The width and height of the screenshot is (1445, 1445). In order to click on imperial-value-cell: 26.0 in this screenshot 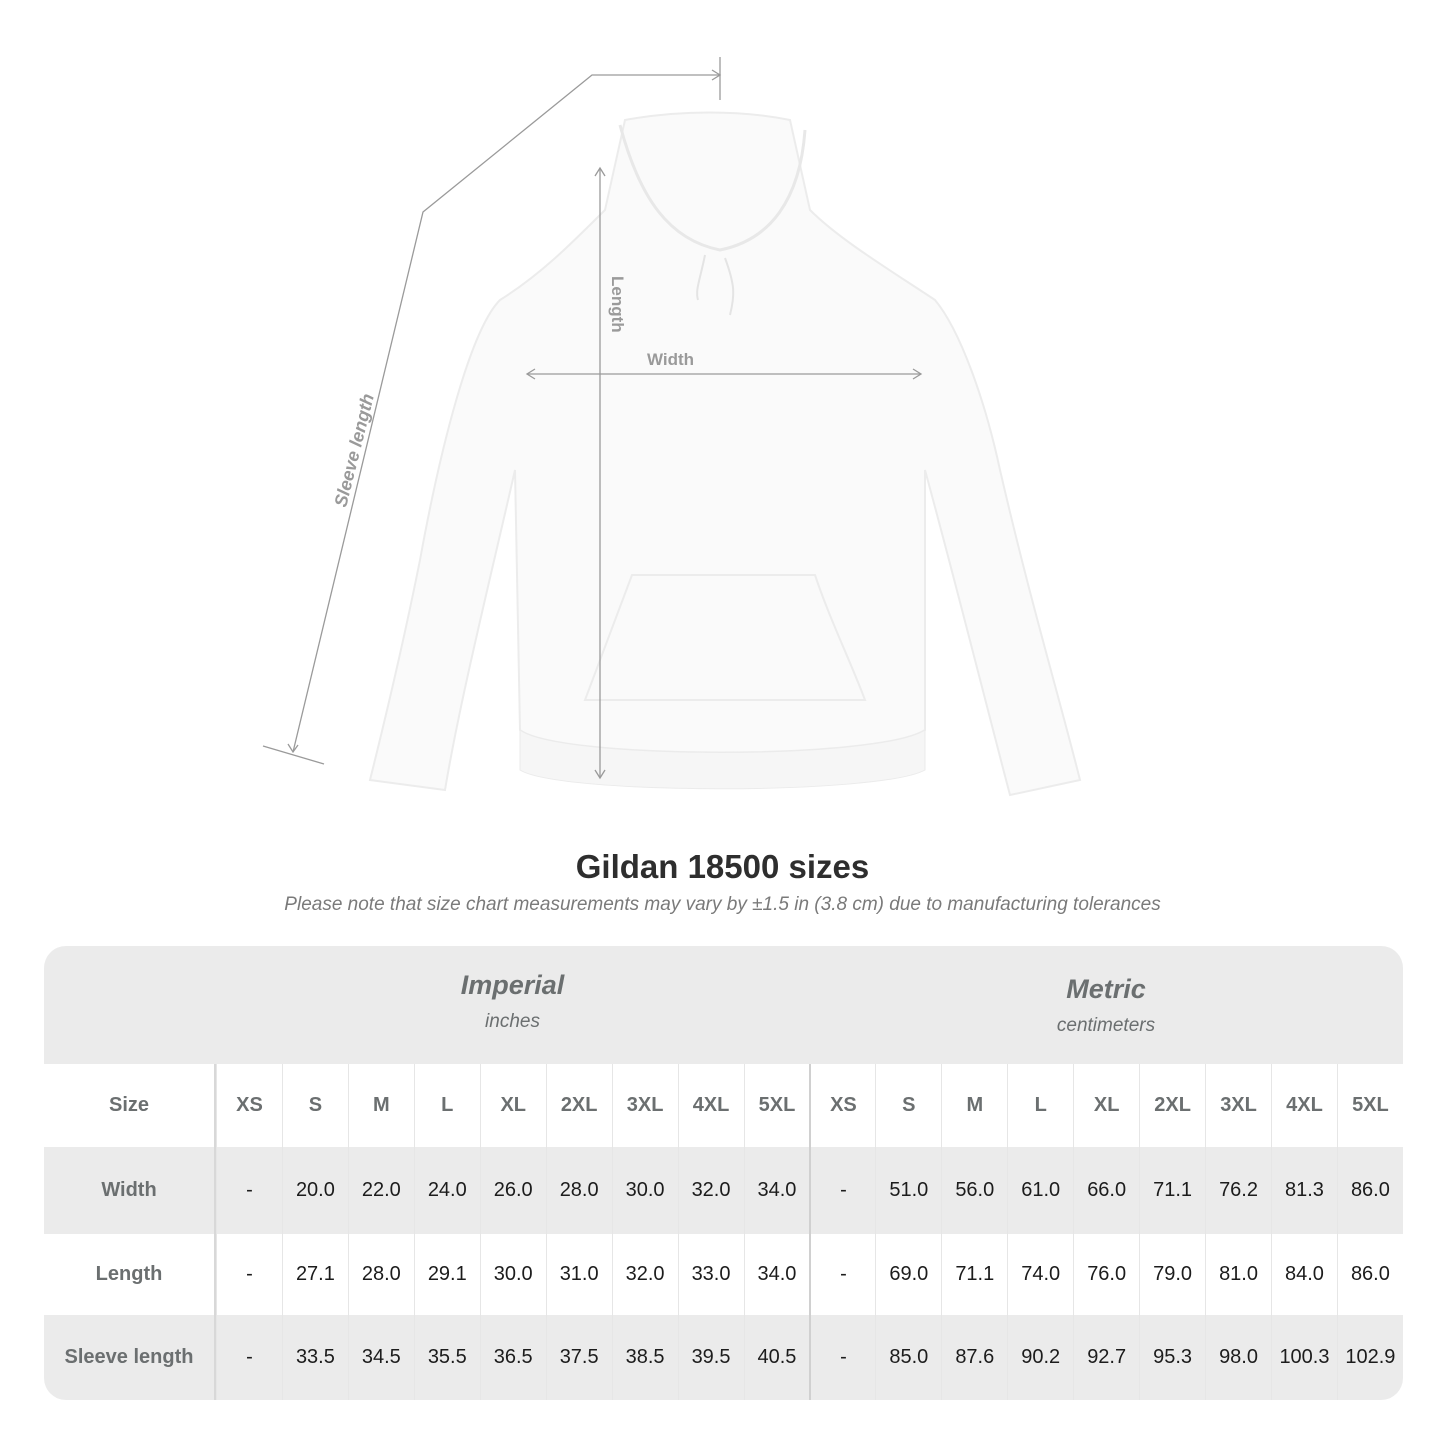, I will do `click(512, 1190)`.